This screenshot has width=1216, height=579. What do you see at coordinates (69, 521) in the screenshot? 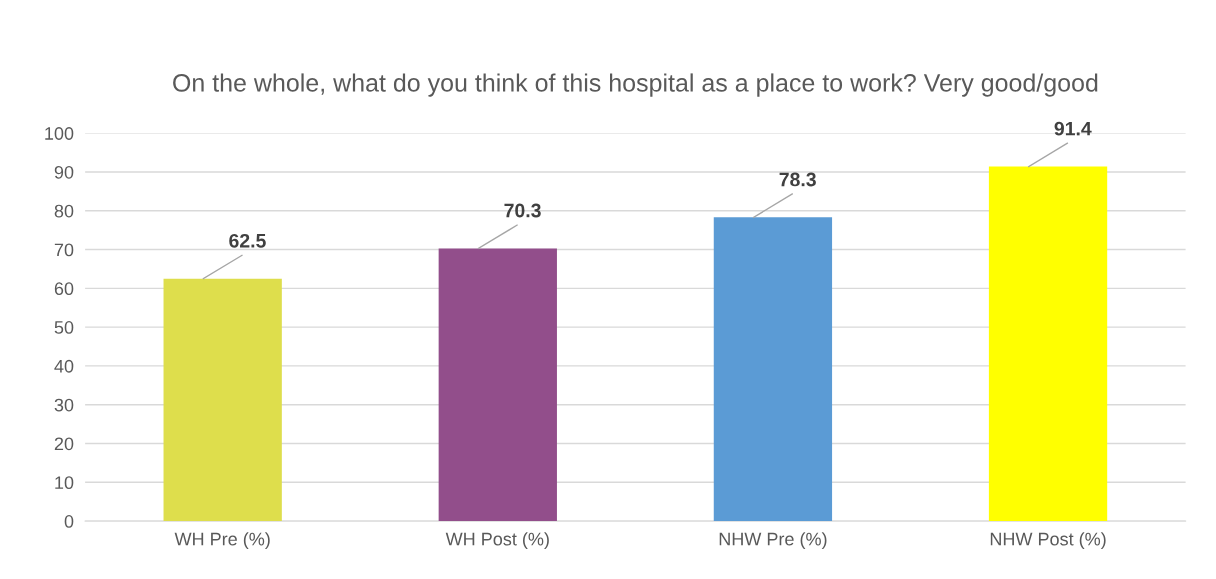
I see `y-tick-label: 0` at bounding box center [69, 521].